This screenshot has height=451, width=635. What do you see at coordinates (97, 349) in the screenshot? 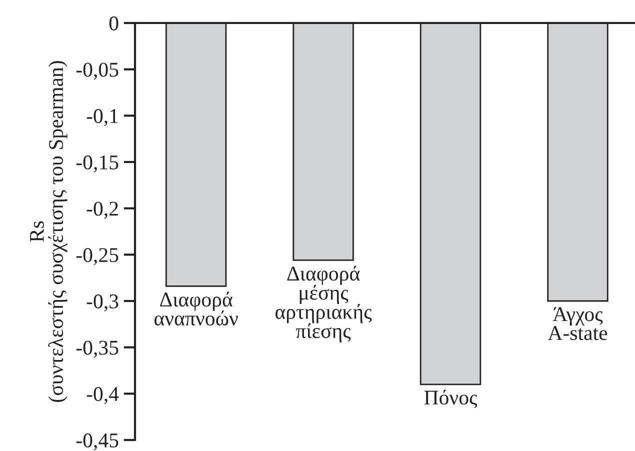
I see `y-tick-label: -0,35` at bounding box center [97, 349].